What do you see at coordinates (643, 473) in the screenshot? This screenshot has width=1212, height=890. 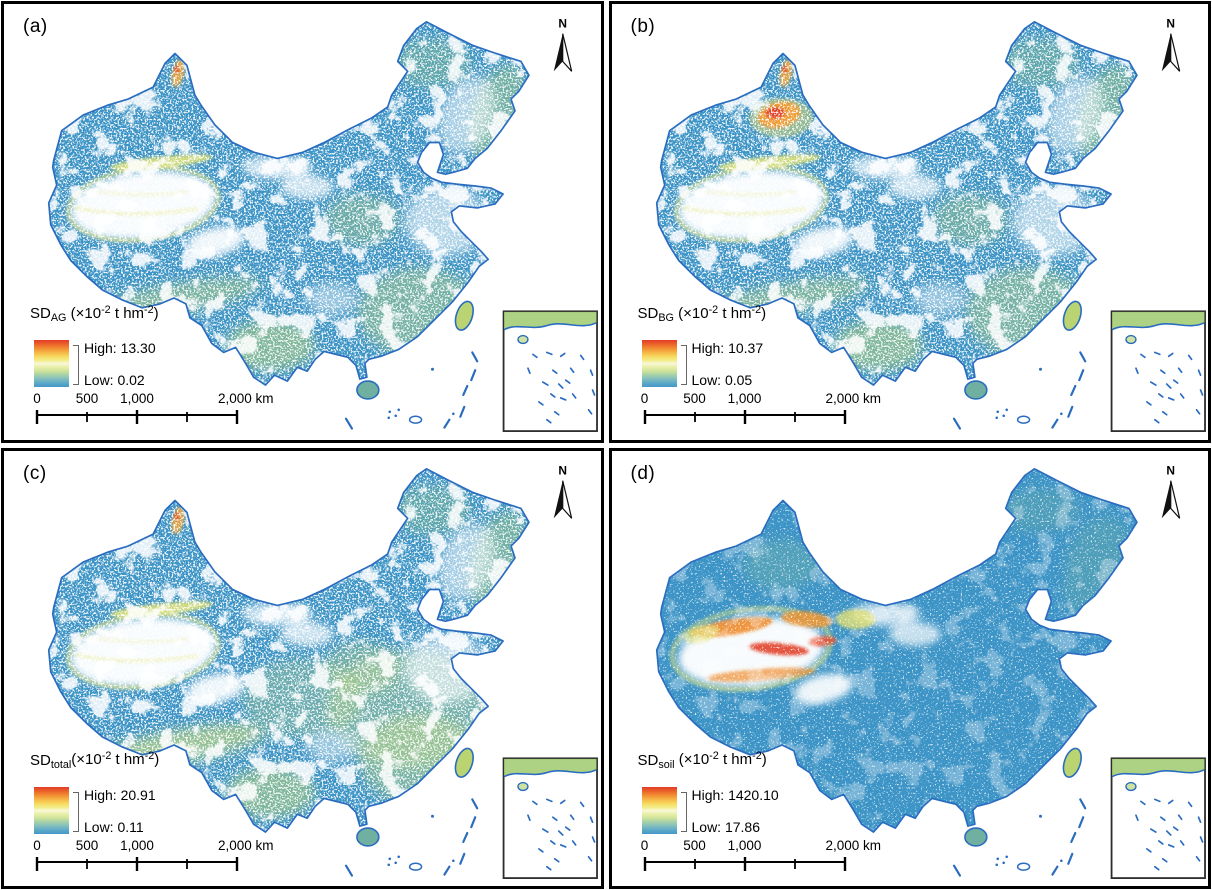 I see `panel-label: (d)` at bounding box center [643, 473].